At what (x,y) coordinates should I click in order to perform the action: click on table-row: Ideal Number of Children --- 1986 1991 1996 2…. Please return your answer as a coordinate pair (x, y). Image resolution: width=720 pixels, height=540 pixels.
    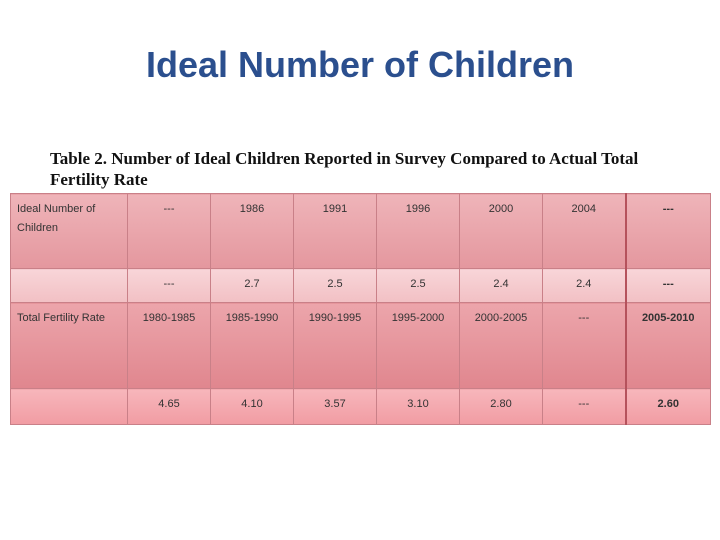
    Looking at the image, I should click on (360, 231).